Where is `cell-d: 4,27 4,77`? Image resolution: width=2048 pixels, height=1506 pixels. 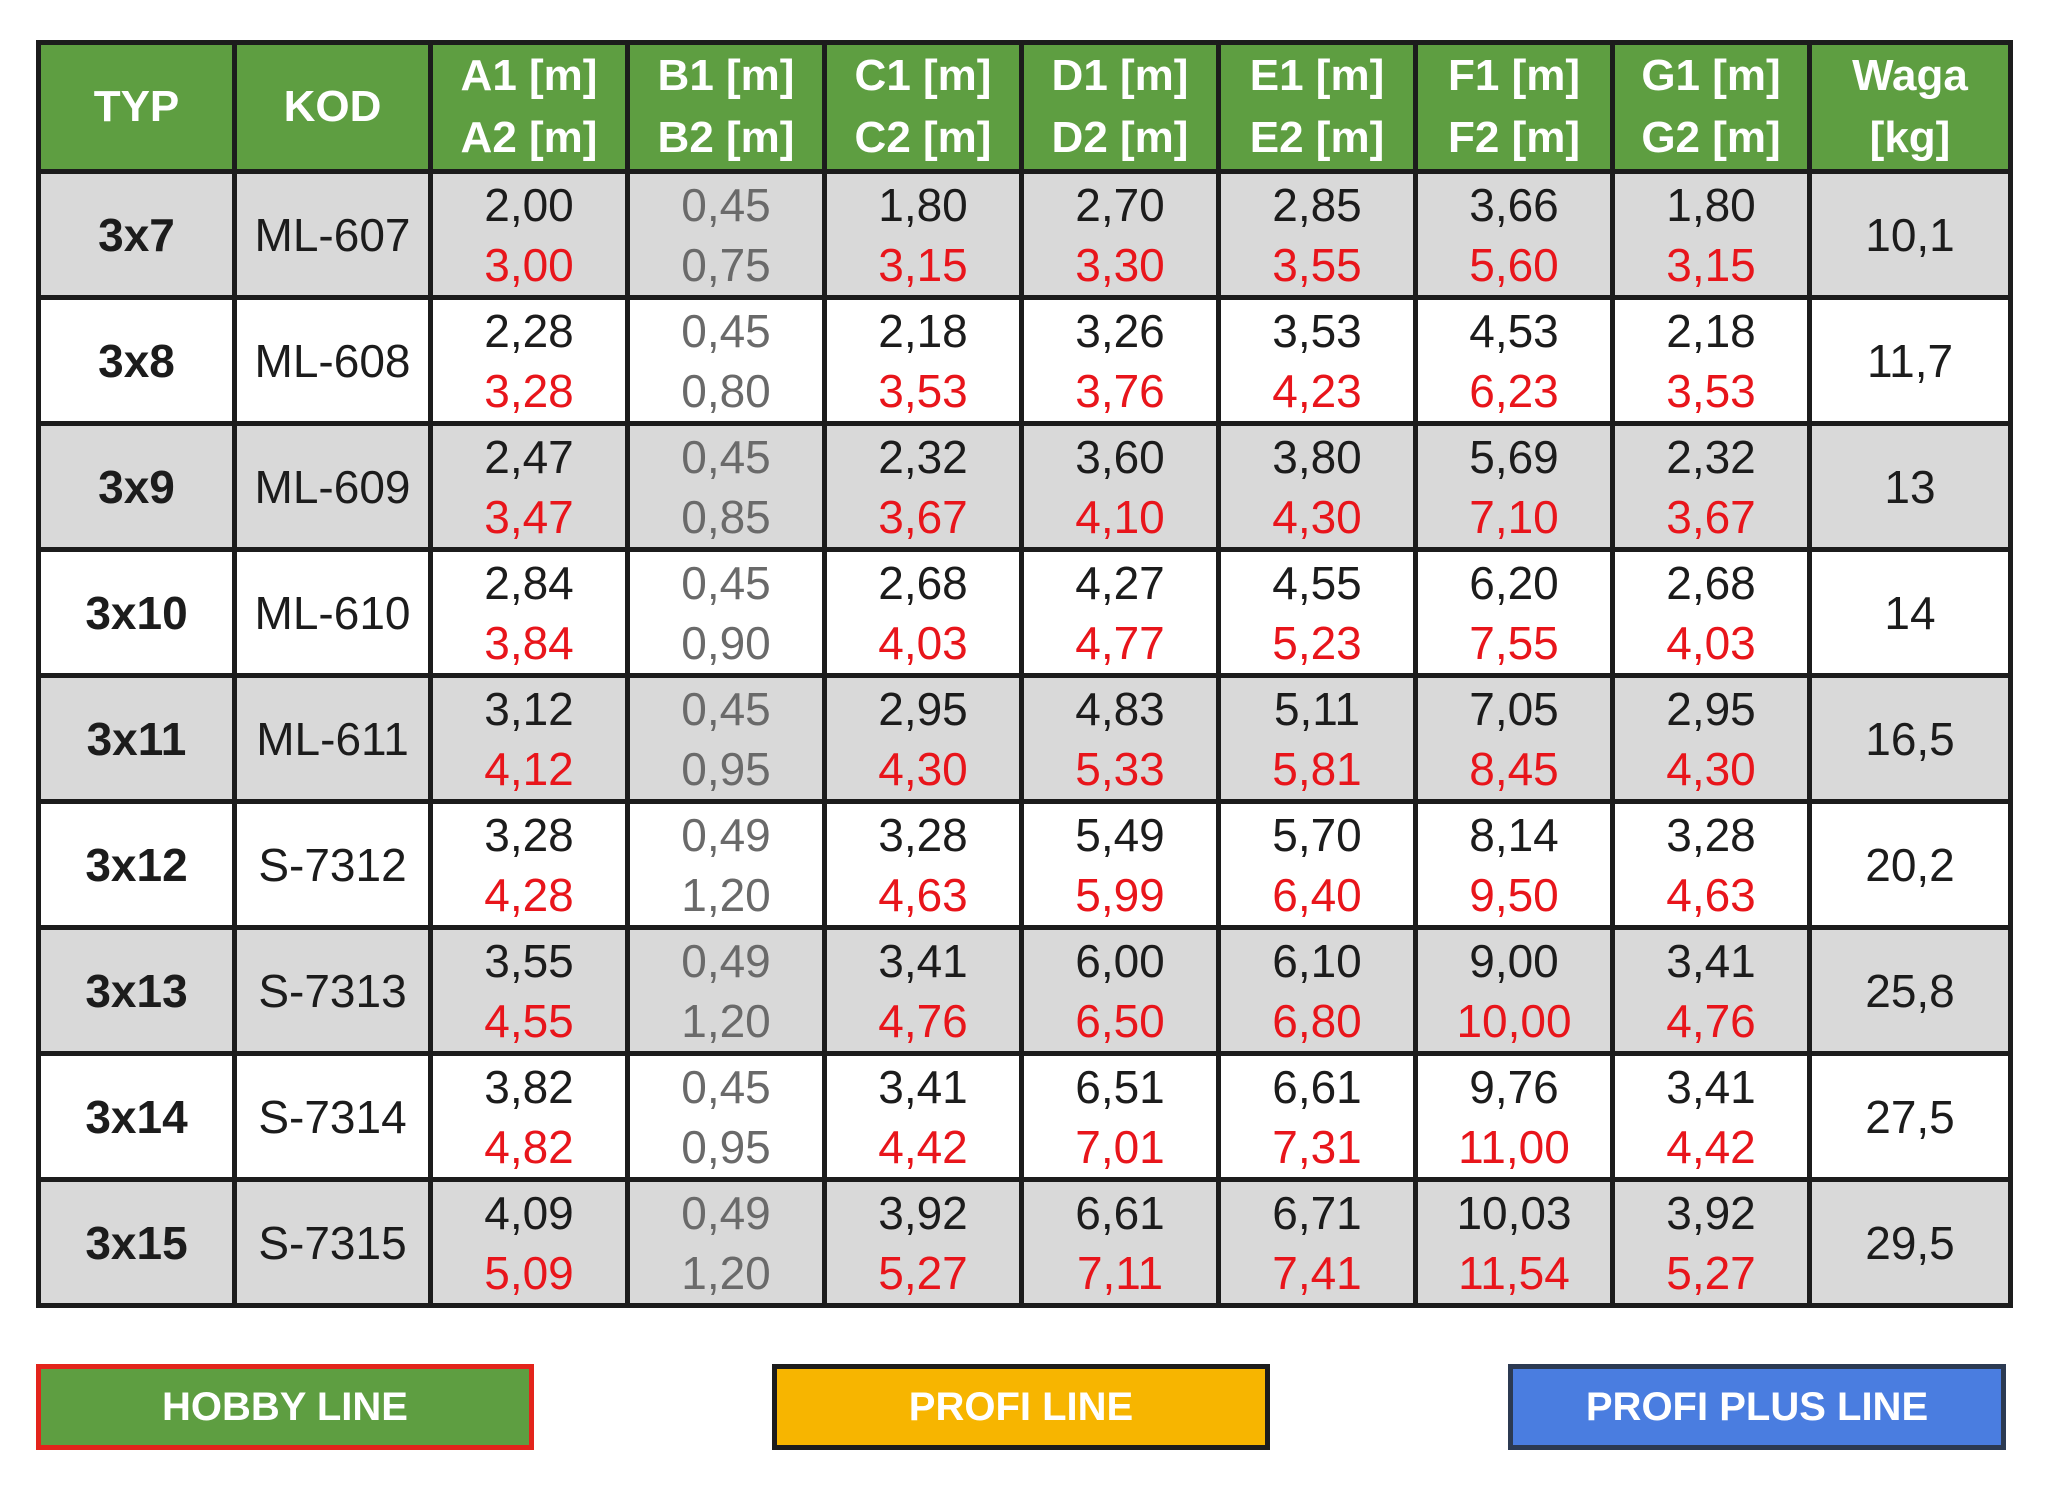
cell-d: 4,27 4,77 is located at coordinates (1120, 612).